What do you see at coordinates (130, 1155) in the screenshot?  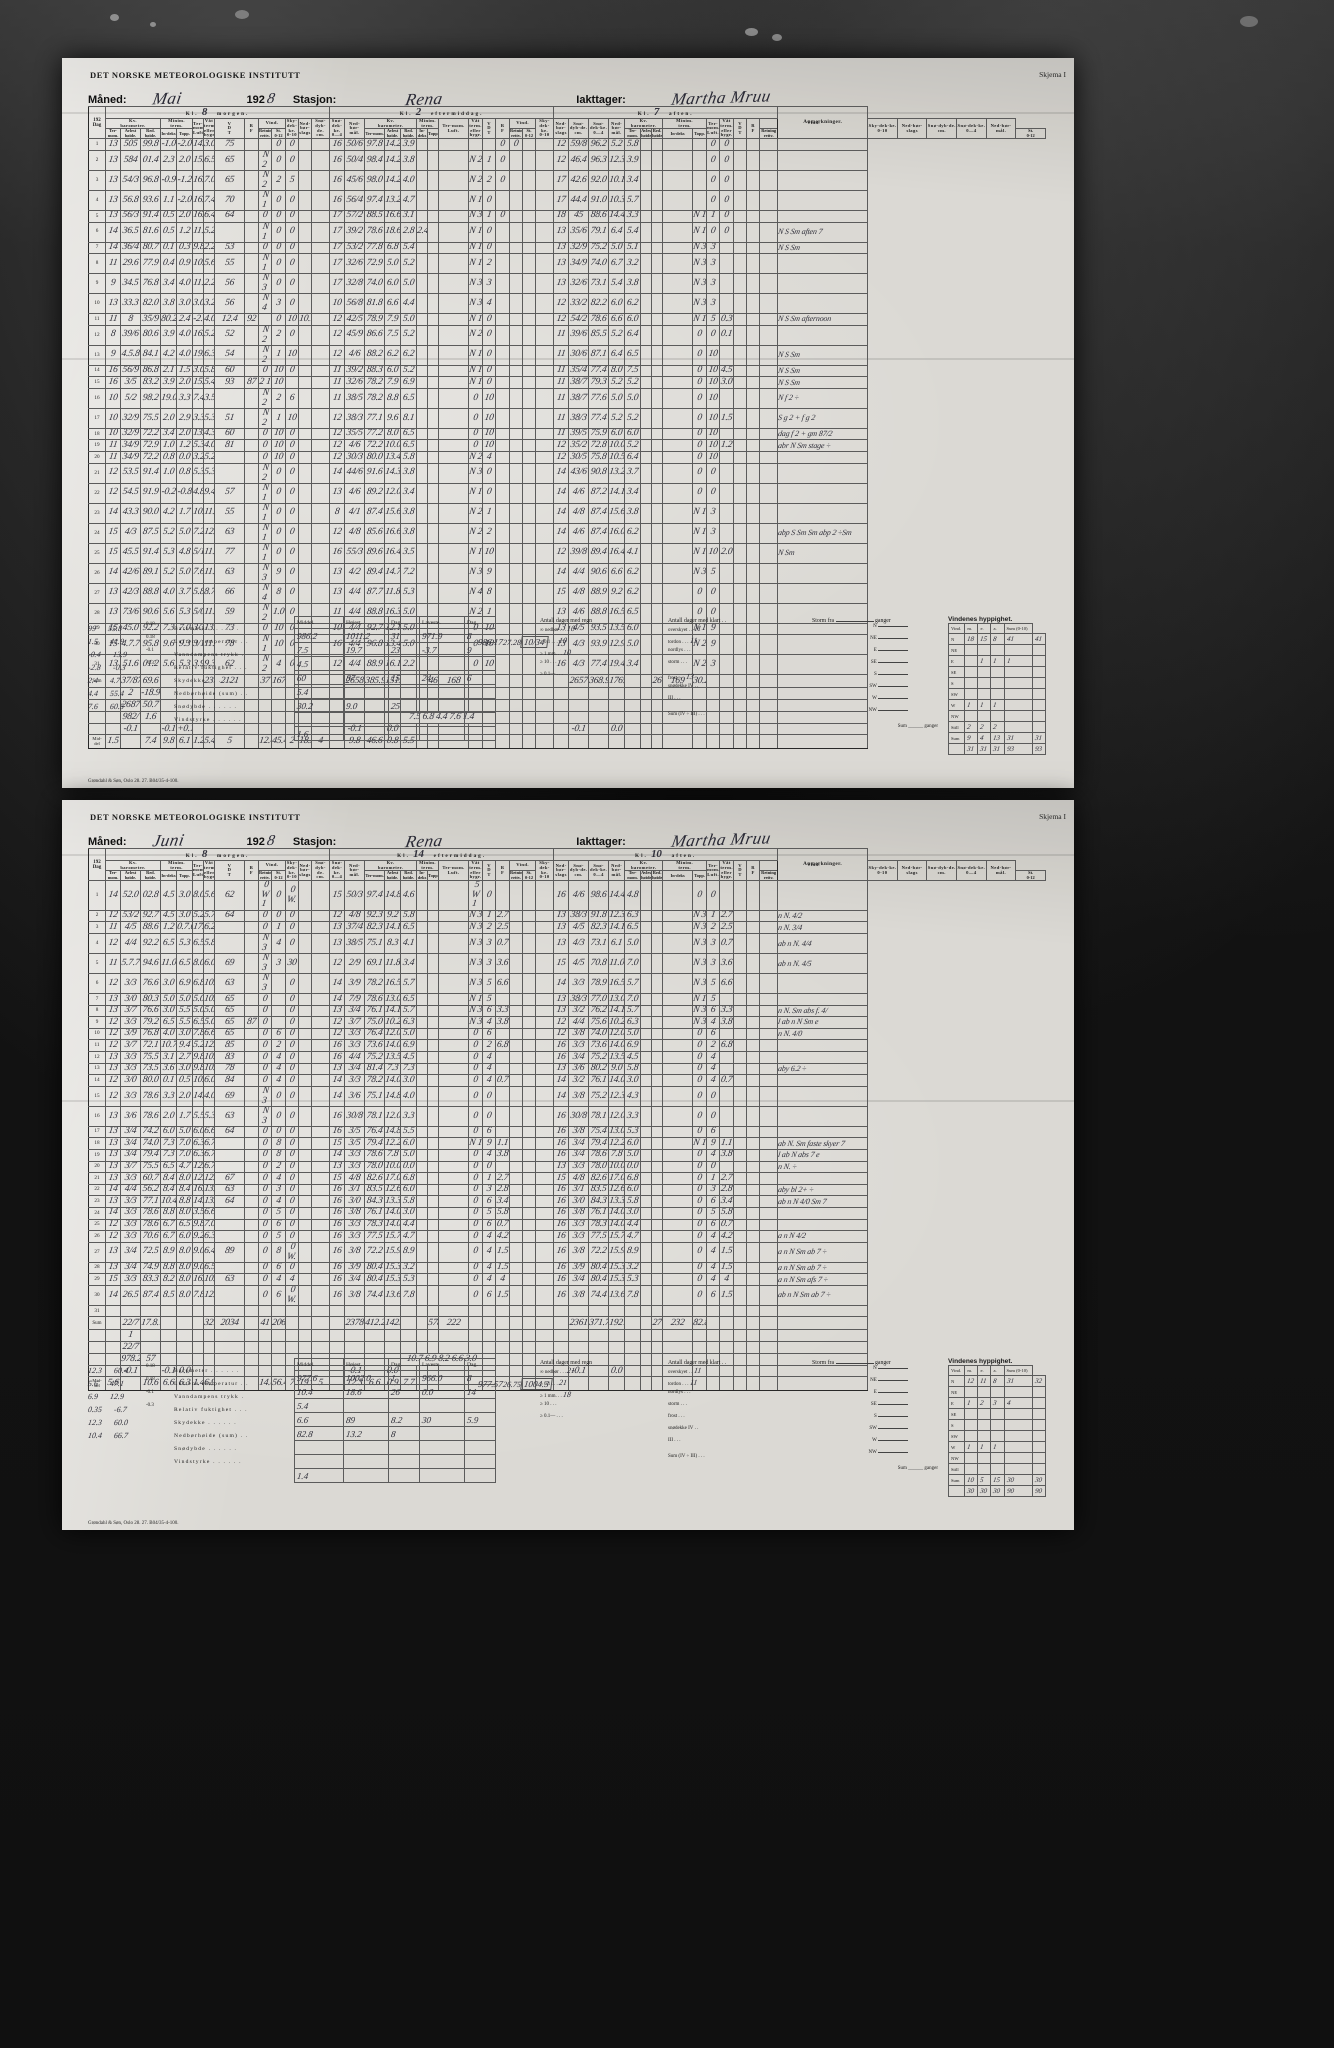 I see `data-cell: 3/4` at bounding box center [130, 1155].